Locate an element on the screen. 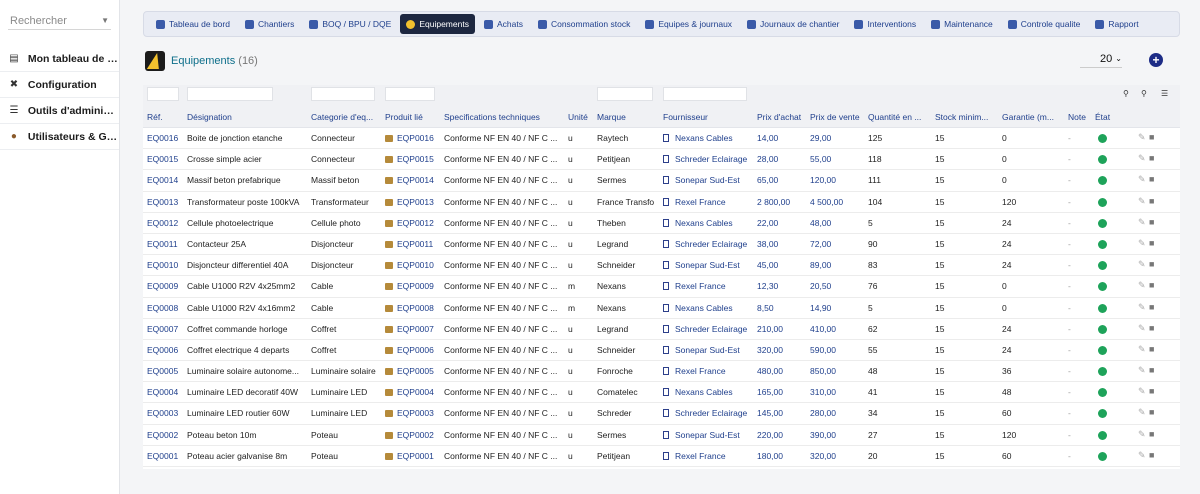 The image size is (1200, 494). cell-ref: EQ0006 is located at coordinates (165, 350).